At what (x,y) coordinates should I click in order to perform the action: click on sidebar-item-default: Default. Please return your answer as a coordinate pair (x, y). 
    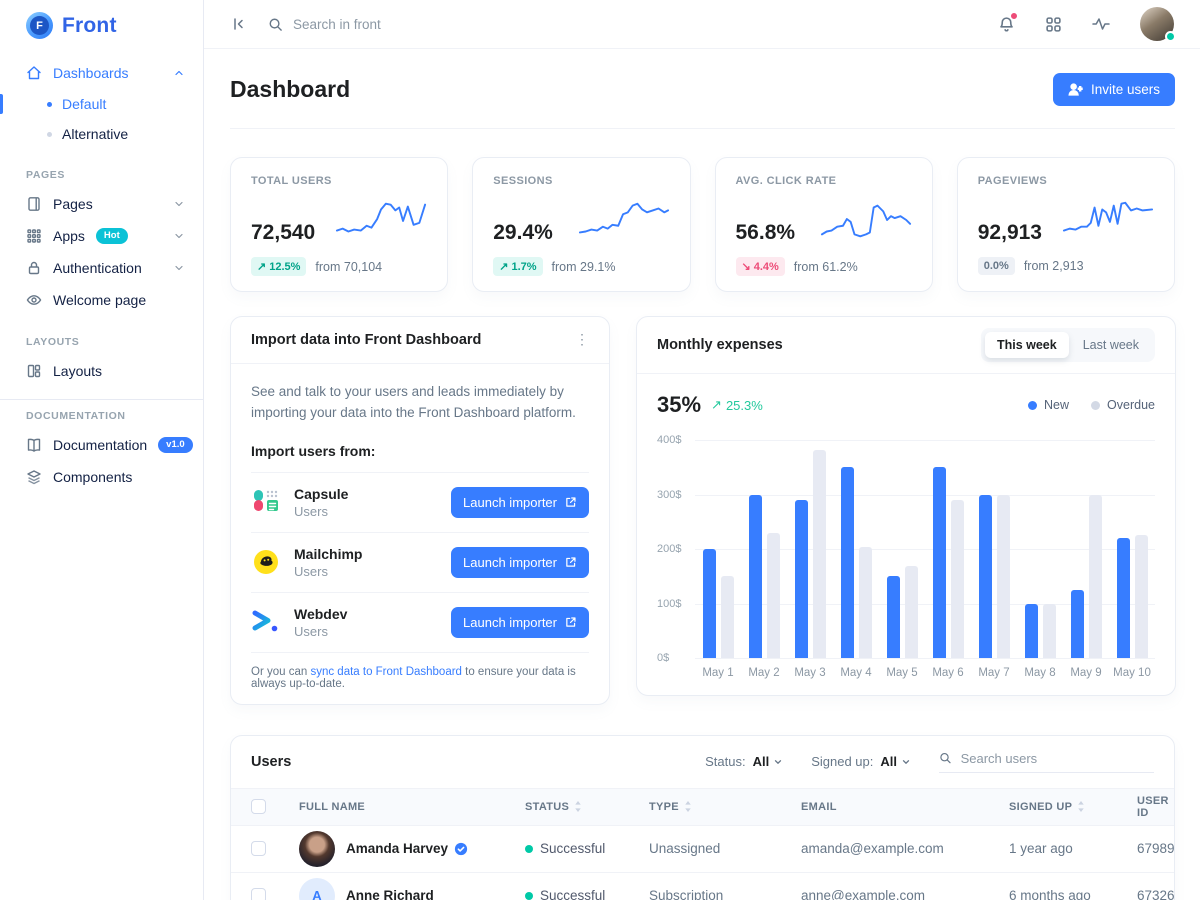
    Looking at the image, I should click on (101, 104).